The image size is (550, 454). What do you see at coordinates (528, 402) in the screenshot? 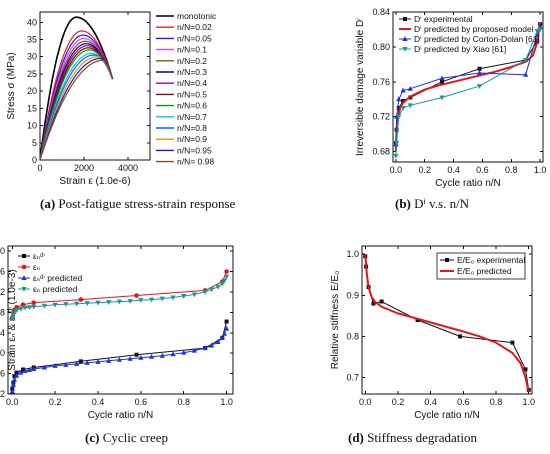
I see `chart-d-xtick-label: 1.0` at bounding box center [528, 402].